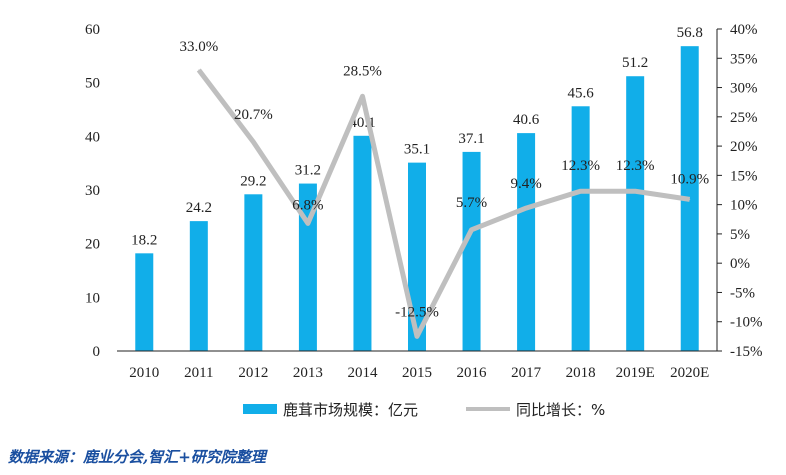 This screenshot has height=475, width=786. Describe the element at coordinates (308, 171) in the screenshot. I see `bar-value-label: 31.2` at that location.